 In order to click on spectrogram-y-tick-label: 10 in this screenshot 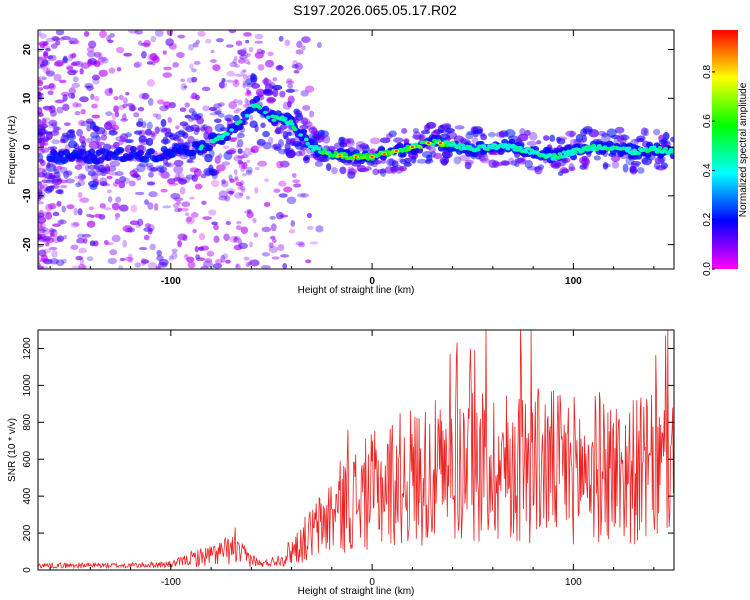, I will do `click(27, 98)`.